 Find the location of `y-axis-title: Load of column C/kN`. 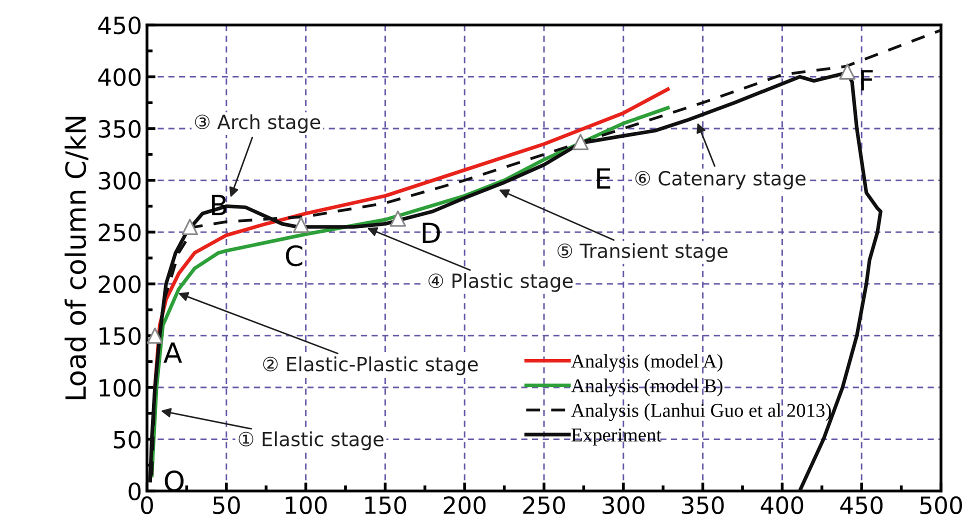

y-axis-title: Load of column C/kN is located at coordinates (76, 258).